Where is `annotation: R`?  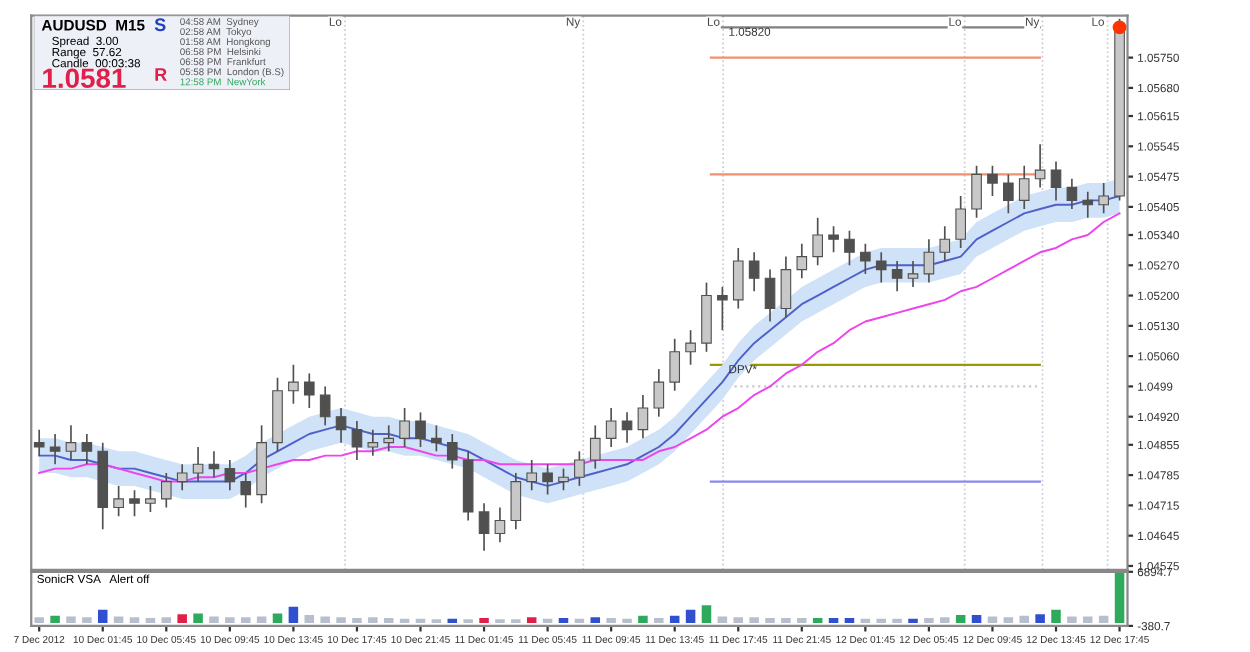
annotation: R is located at coordinates (161, 74).